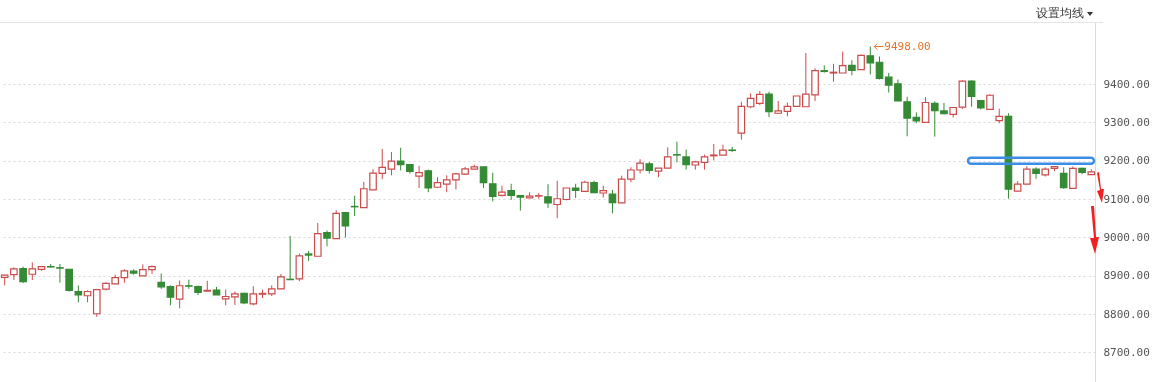 Image resolution: width=1155 pixels, height=382 pixels. What do you see at coordinates (1126, 122) in the screenshot?
I see `y-tick-label: 9300.00` at bounding box center [1126, 122].